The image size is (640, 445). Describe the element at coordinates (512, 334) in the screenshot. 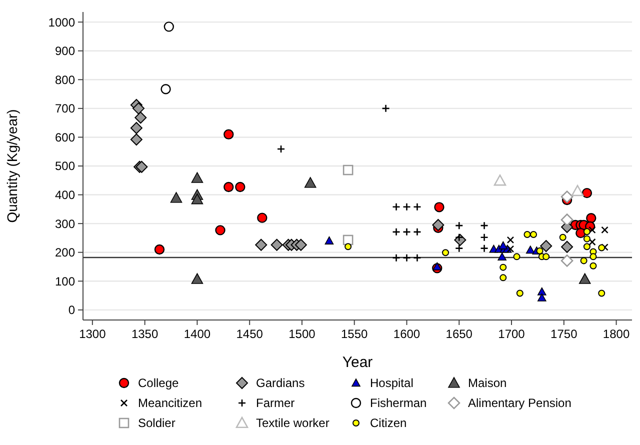

I see `x-tick-label: 1700` at that location.